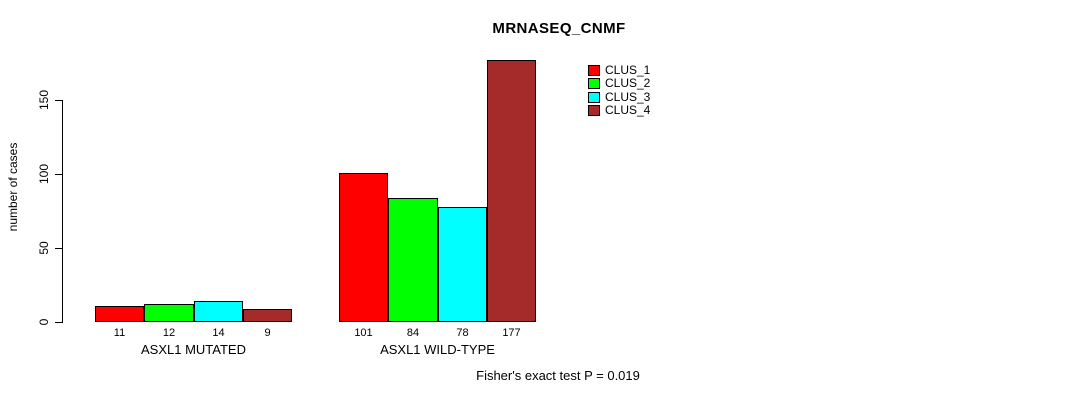 The height and width of the screenshot is (400, 1090). What do you see at coordinates (413, 333) in the screenshot?
I see `bar-value-label: 84` at bounding box center [413, 333].